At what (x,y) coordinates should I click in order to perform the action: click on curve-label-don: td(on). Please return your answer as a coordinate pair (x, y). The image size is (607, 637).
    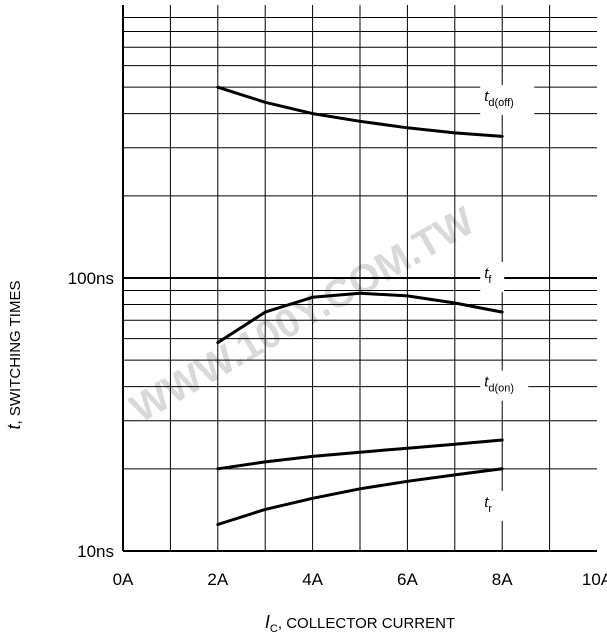
    Looking at the image, I should click on (499, 384).